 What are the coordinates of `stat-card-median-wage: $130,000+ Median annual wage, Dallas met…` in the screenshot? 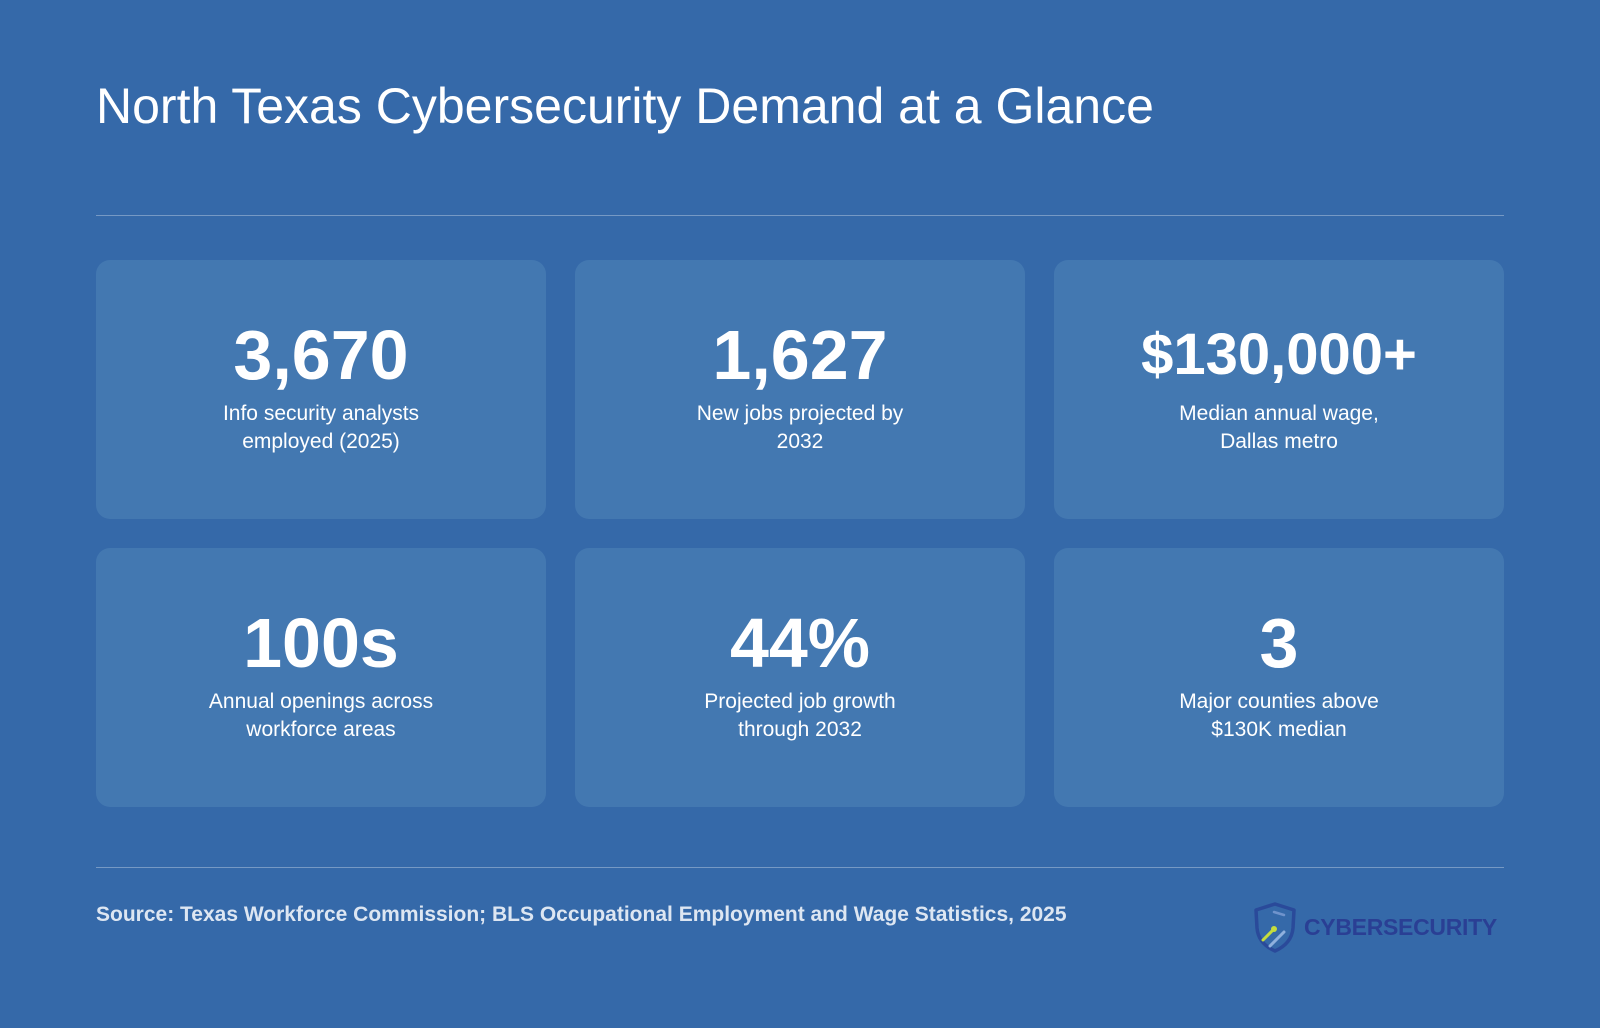 It's located at (1279, 389).